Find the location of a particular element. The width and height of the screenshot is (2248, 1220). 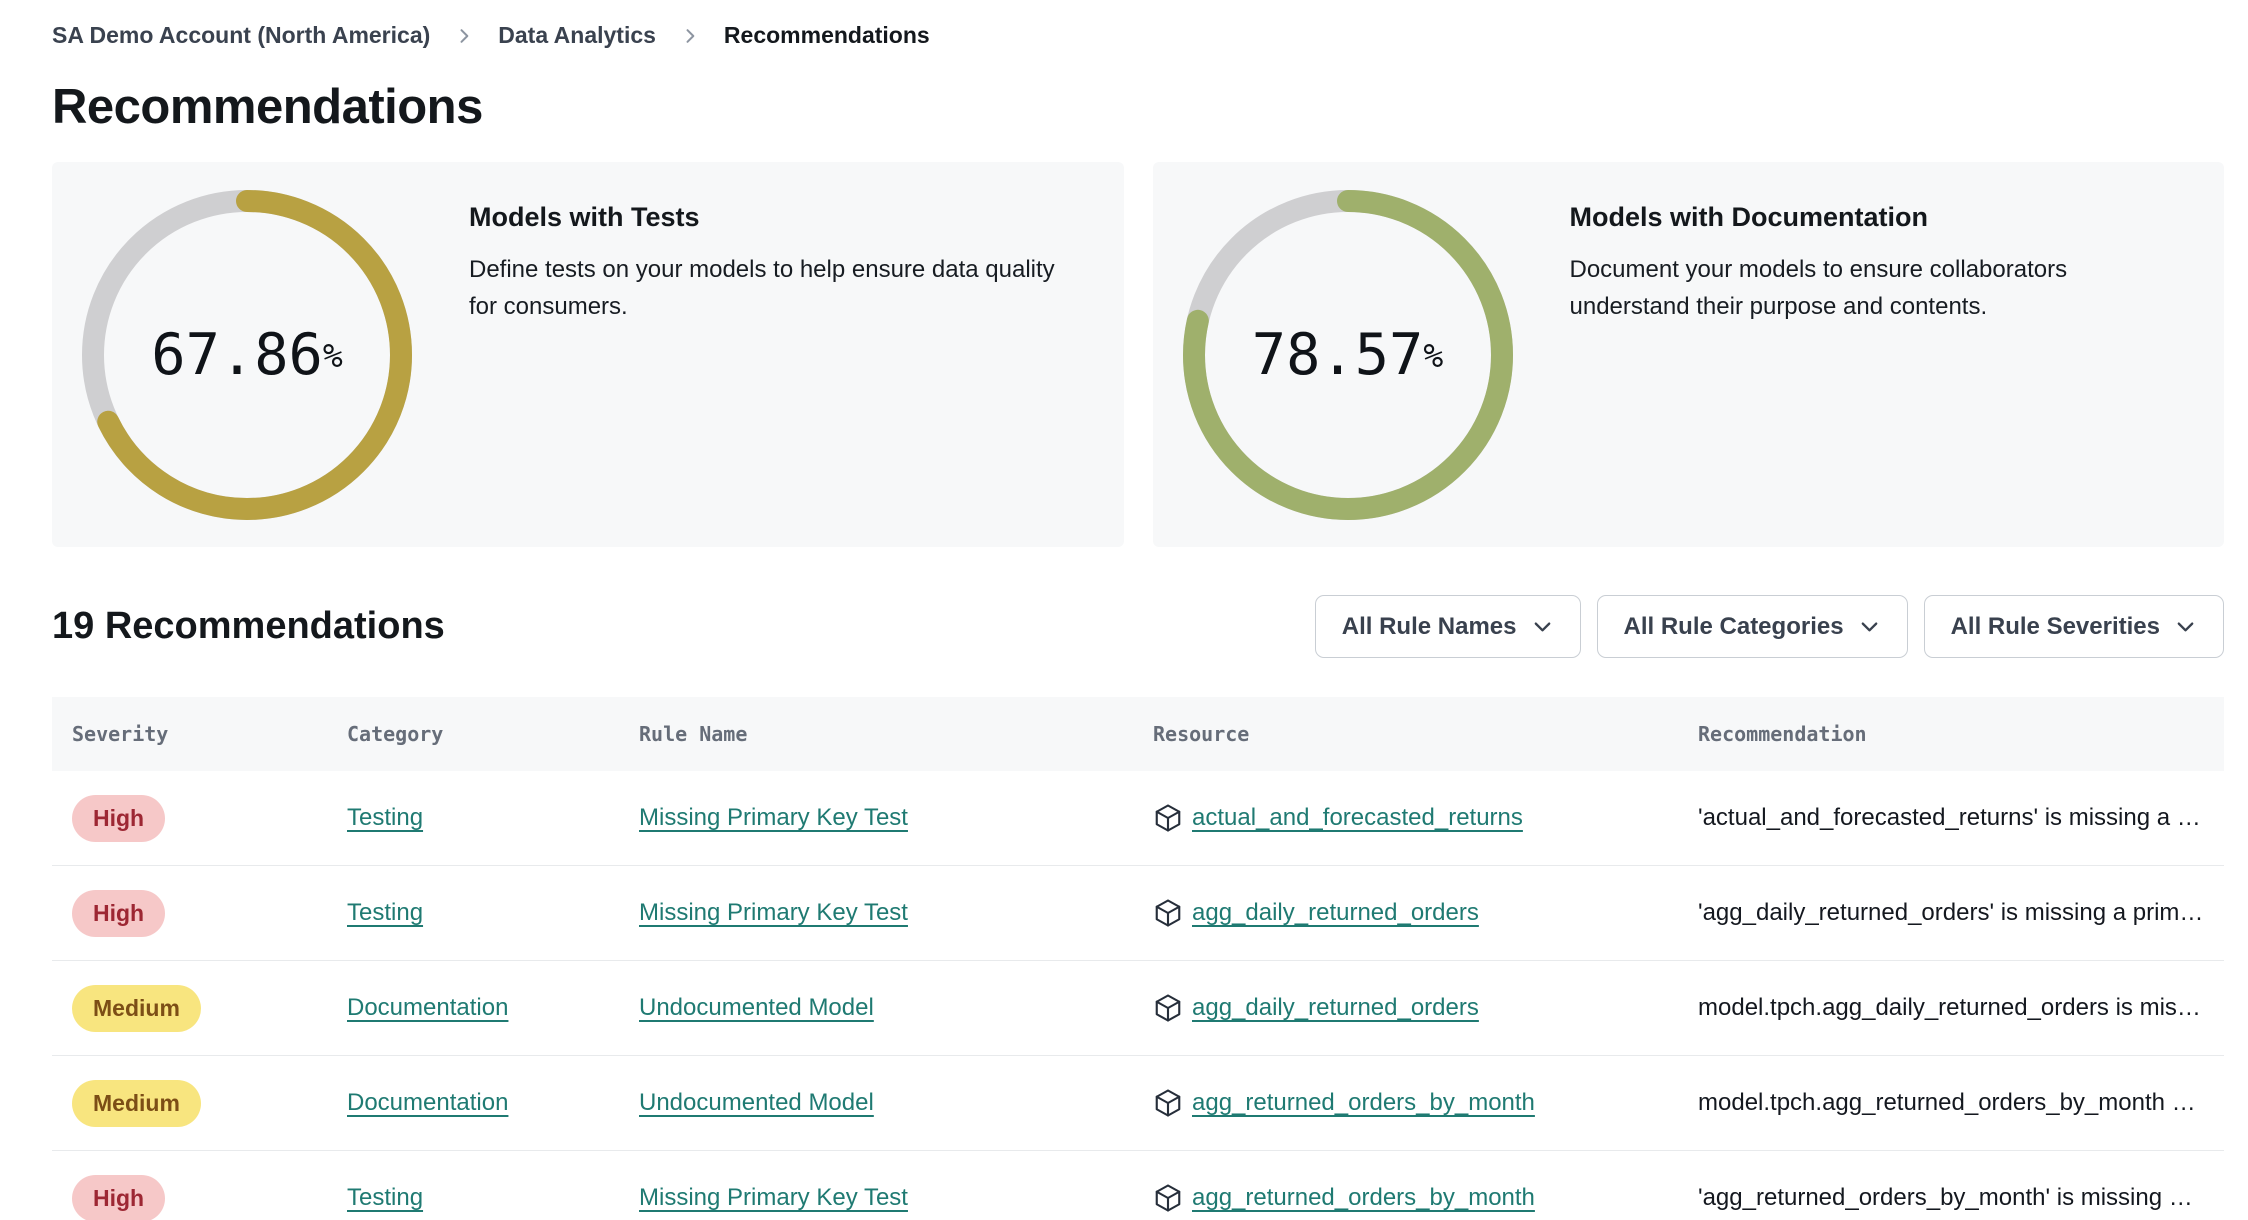

card-title: Models with Documentation is located at coordinates (1749, 217).